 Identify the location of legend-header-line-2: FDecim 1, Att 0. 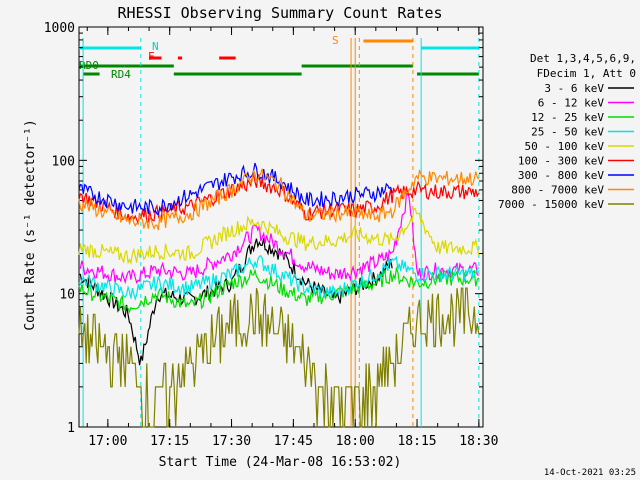
(586, 73).